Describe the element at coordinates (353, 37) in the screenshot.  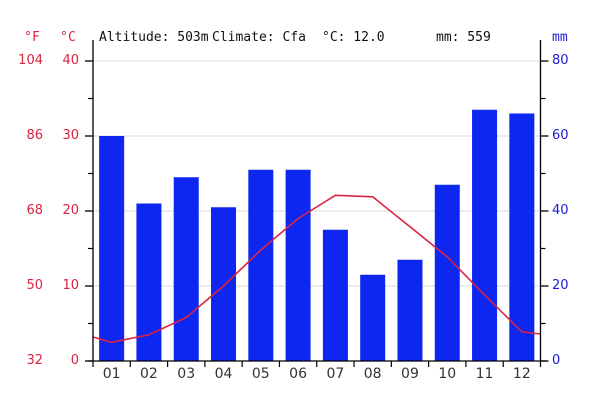
I see `mean-temperature-text: °C: 12.0` at that location.